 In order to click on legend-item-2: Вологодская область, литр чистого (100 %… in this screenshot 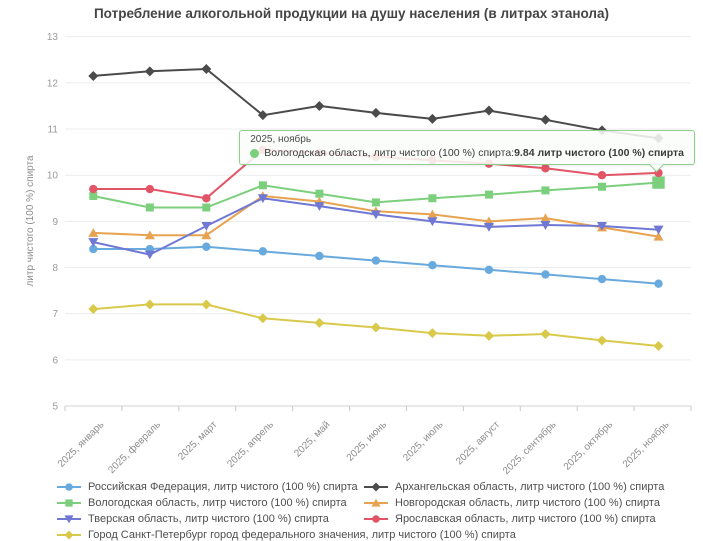, I will do `click(209, 502)`.